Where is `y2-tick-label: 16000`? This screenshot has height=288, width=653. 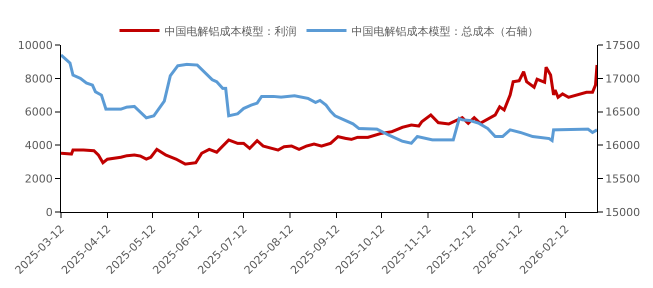 y2-tick-label: 16000 is located at coordinates (622, 145).